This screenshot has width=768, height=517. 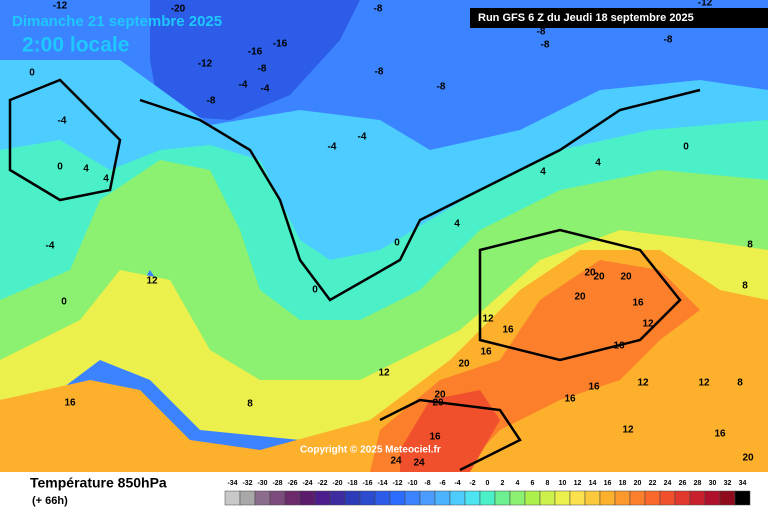 I want to click on scale-tick-label: -8, so click(x=427, y=483).